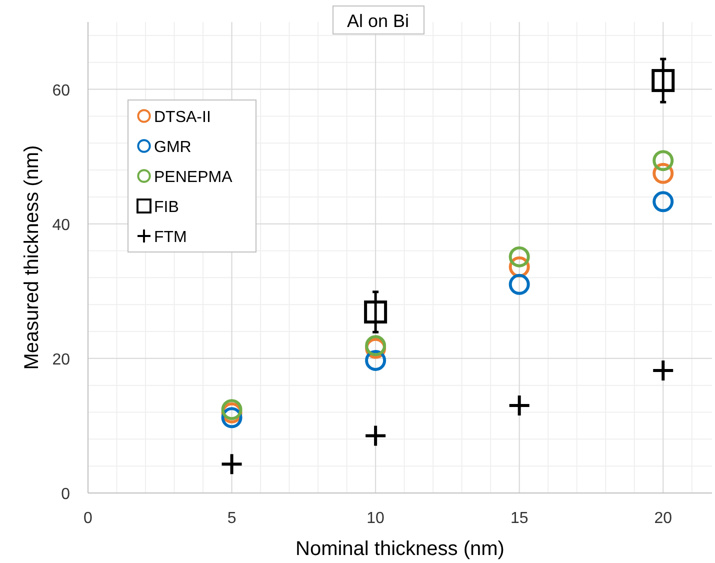 The height and width of the screenshot is (563, 715). Describe the element at coordinates (519, 518) in the screenshot. I see `x-tick-label: 15` at that location.